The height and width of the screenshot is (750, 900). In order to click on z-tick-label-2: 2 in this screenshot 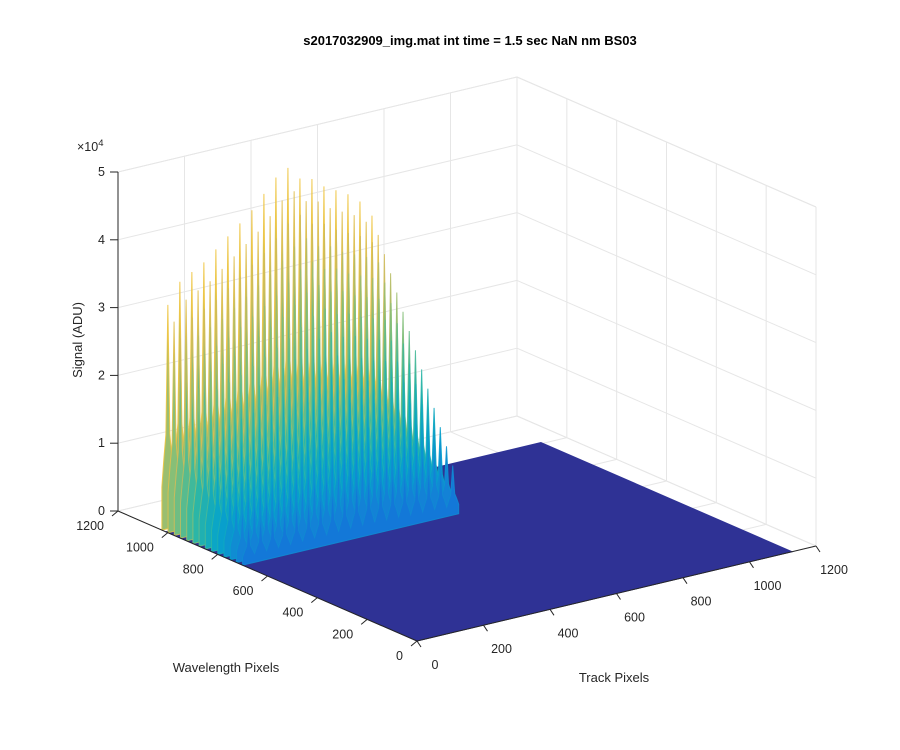, I will do `click(101, 375)`.